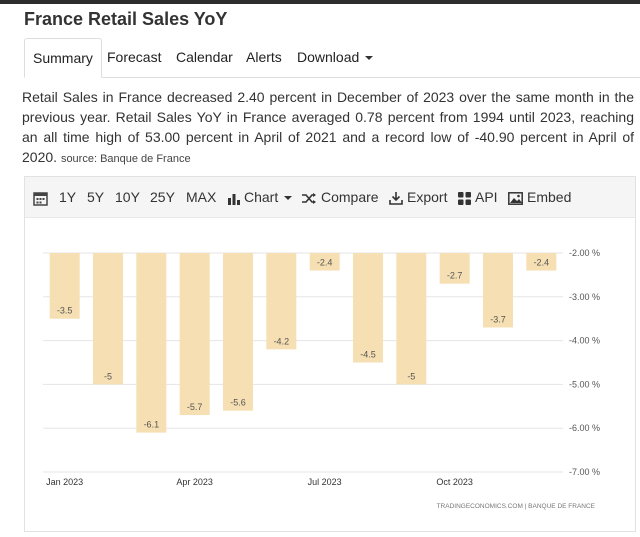  What do you see at coordinates (162, 197) in the screenshot?
I see `range-25y: 25Y` at bounding box center [162, 197].